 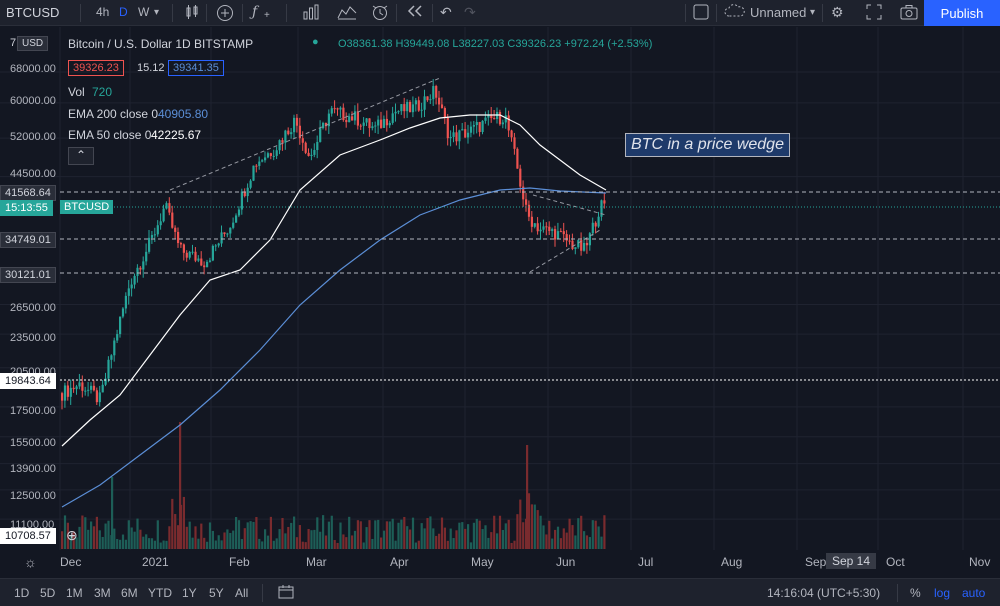 I want to click on log-toggle: log, so click(x=942, y=593).